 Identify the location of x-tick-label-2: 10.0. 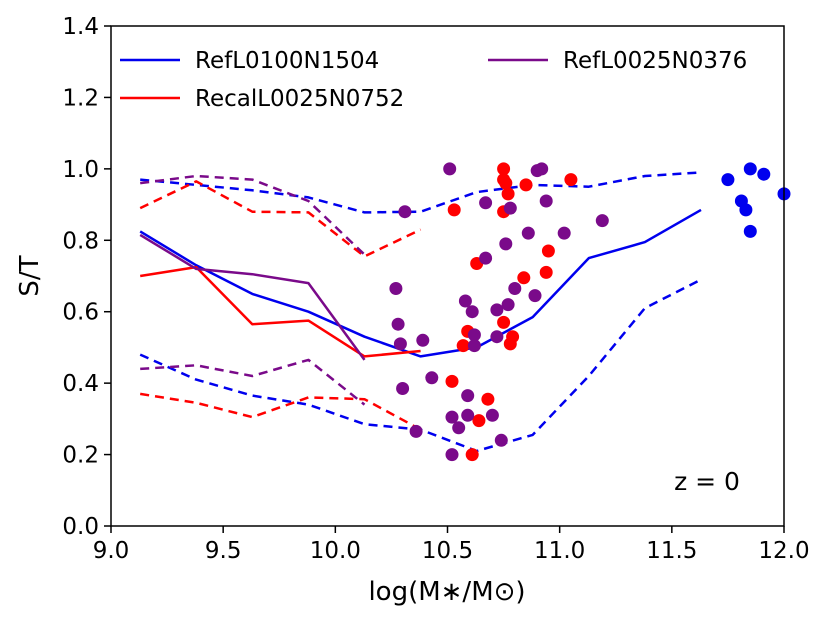
(335, 551).